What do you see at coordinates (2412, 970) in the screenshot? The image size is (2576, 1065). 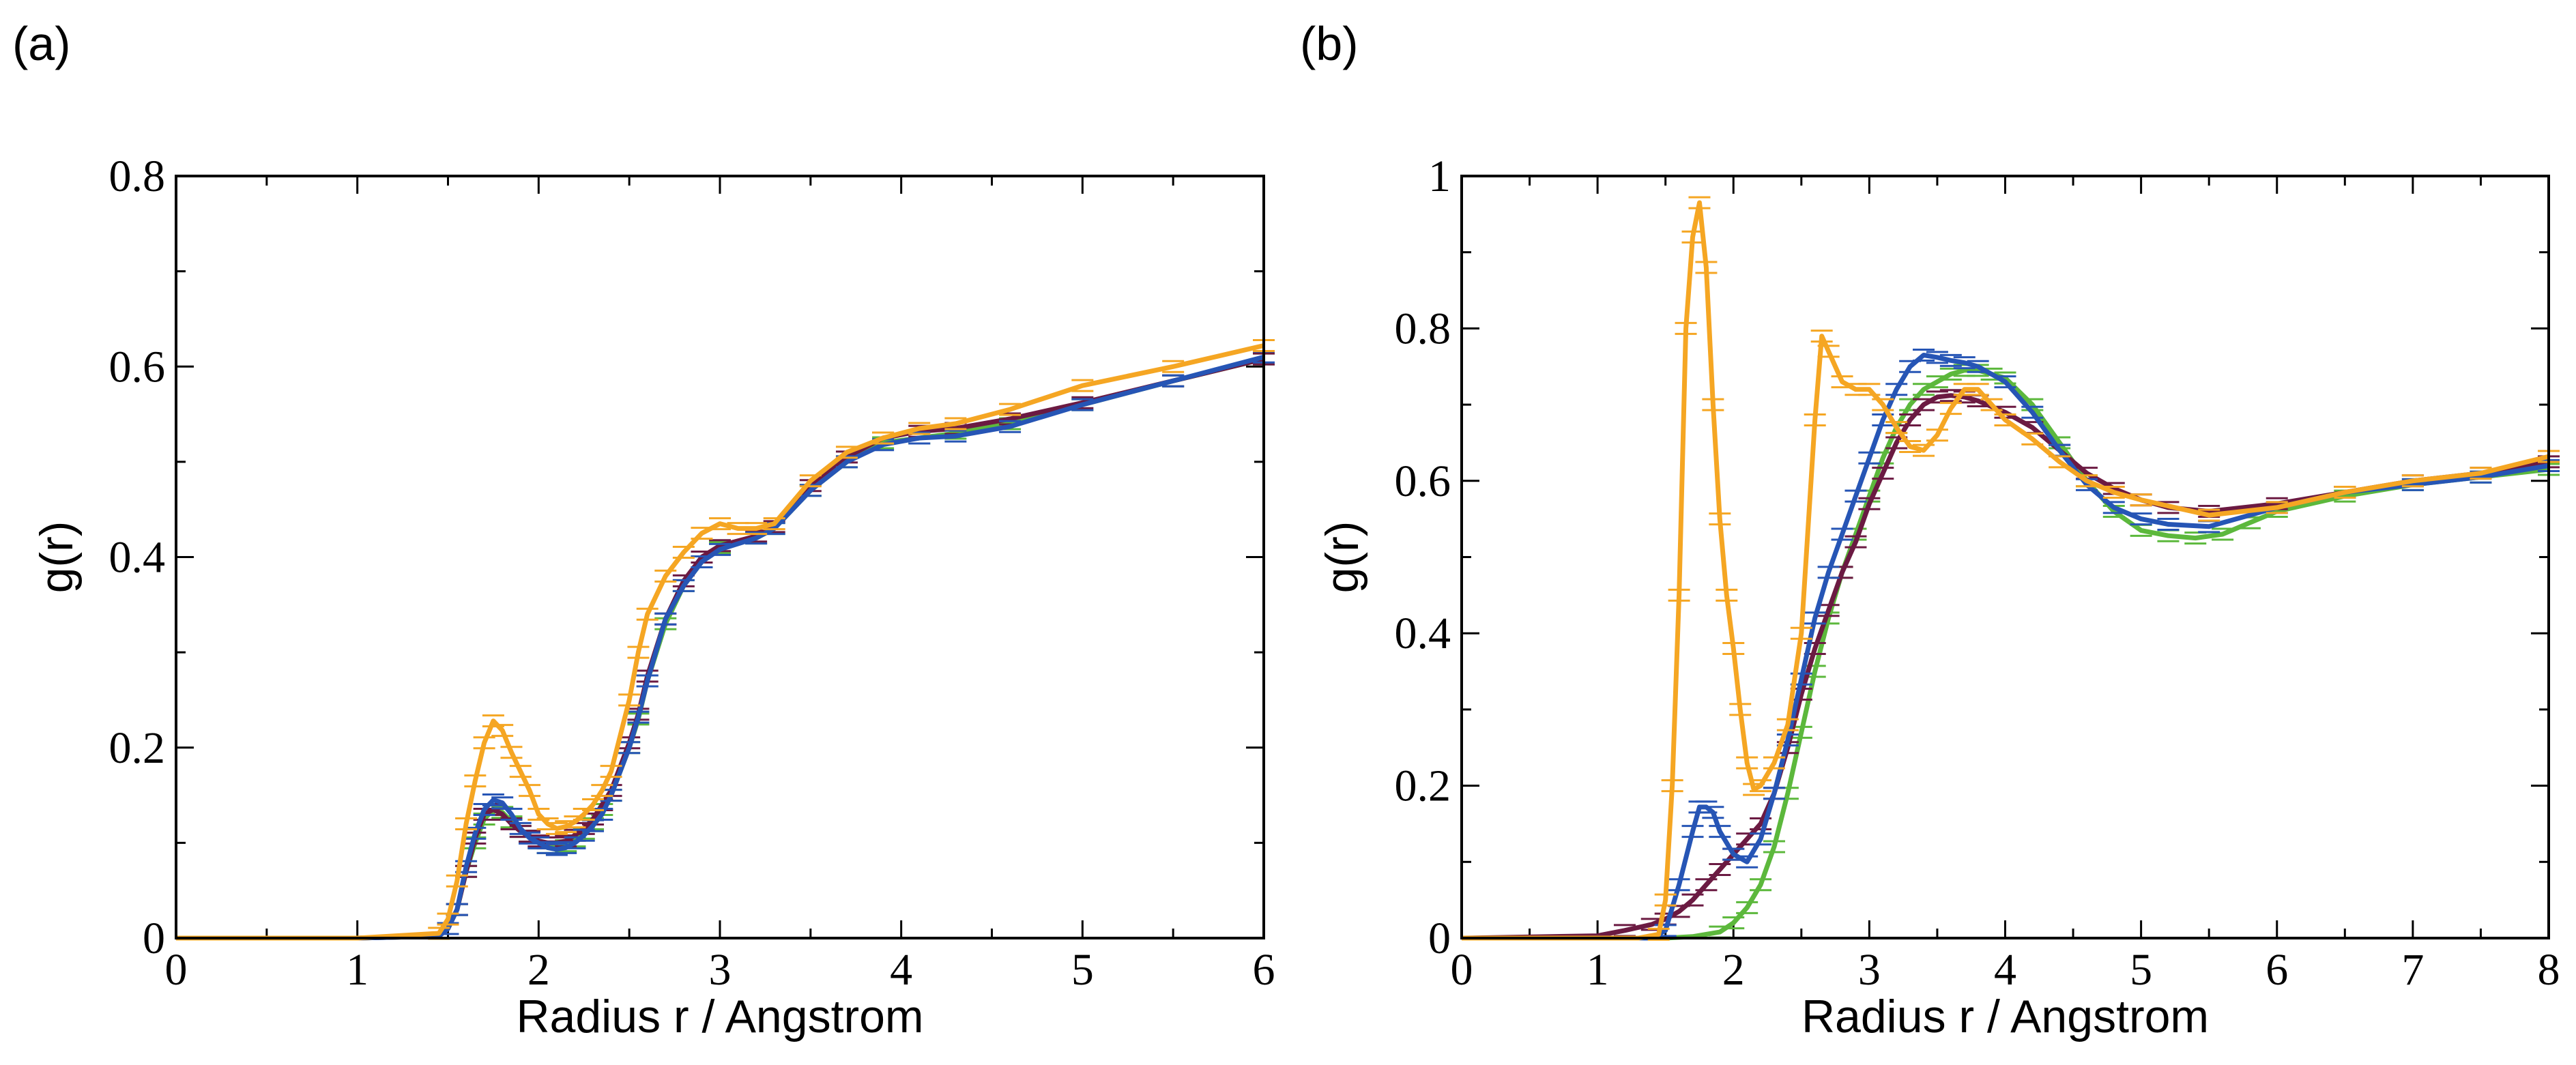 I see `x-tick-label: 7` at bounding box center [2412, 970].